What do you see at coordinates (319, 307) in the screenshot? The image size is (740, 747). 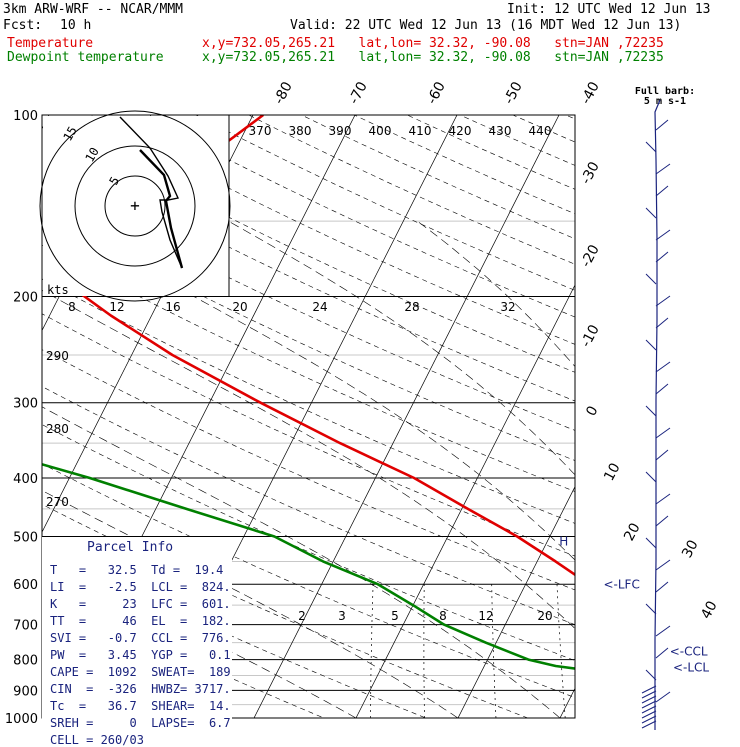 I see `upper-scale-label: 24` at bounding box center [319, 307].